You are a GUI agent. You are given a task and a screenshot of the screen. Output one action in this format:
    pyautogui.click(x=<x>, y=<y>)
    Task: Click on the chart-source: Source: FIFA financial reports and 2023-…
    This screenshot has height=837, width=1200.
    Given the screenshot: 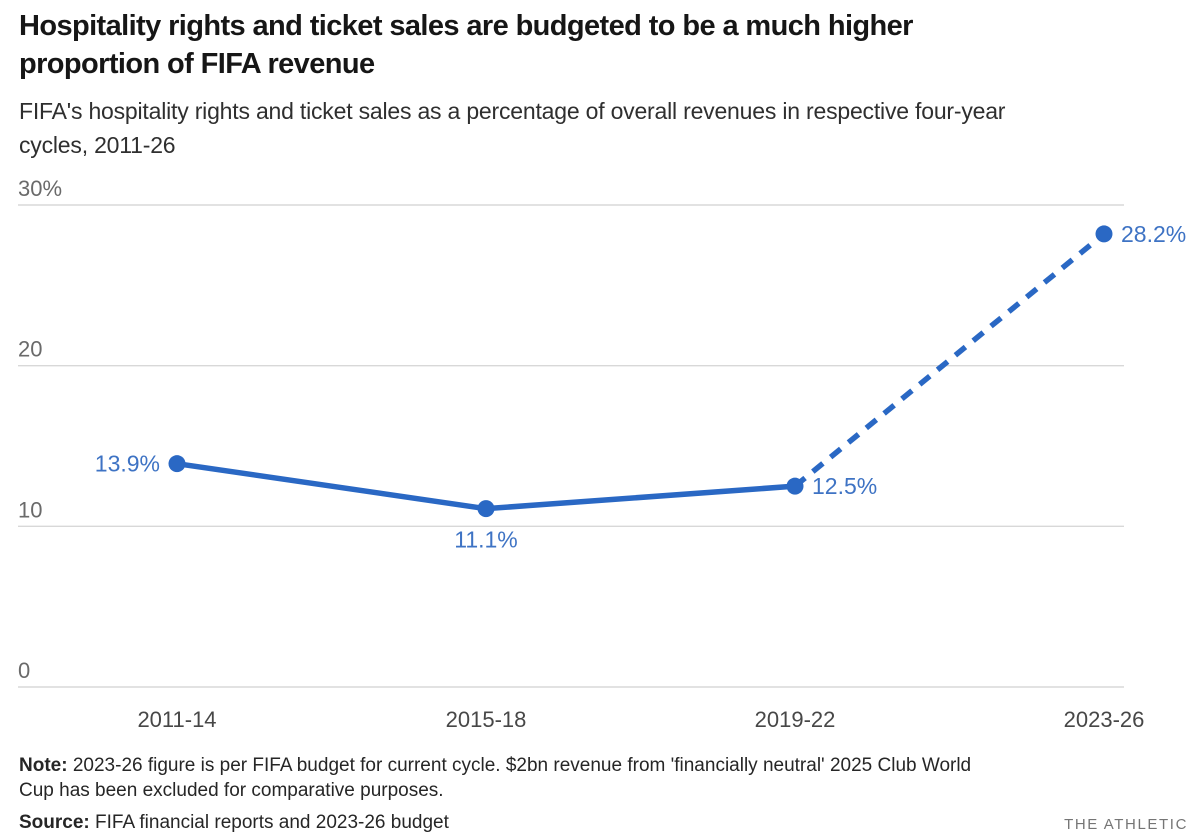 What is the action you would take?
    pyautogui.click(x=603, y=822)
    